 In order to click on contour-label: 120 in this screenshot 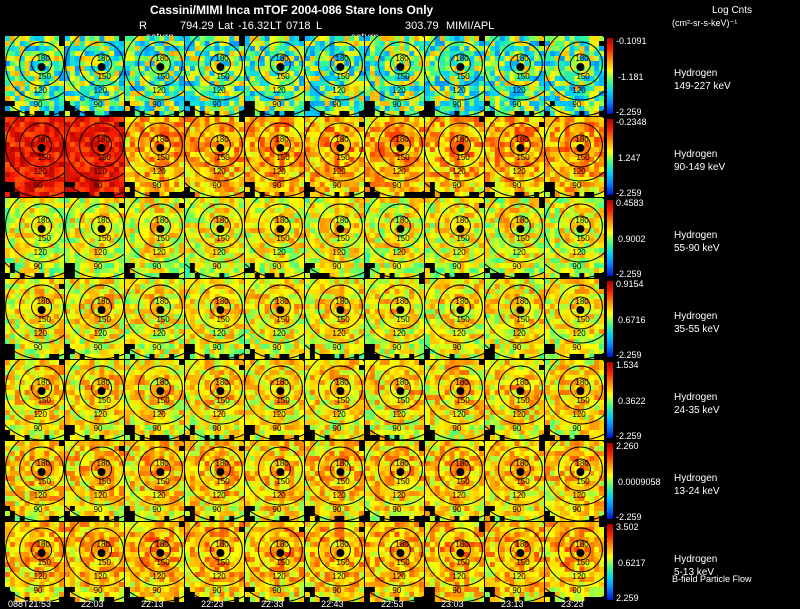, I will do `click(579, 171)`.